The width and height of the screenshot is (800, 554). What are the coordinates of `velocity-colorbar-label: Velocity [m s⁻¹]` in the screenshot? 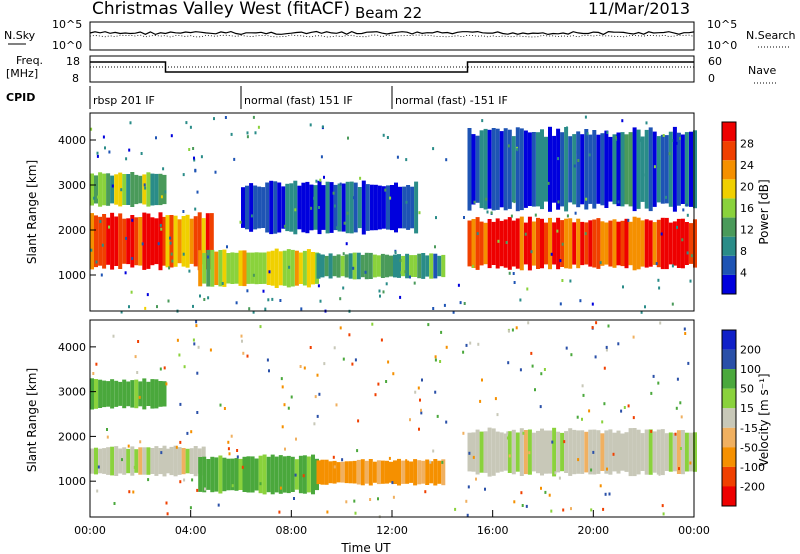 It's located at (764, 419).